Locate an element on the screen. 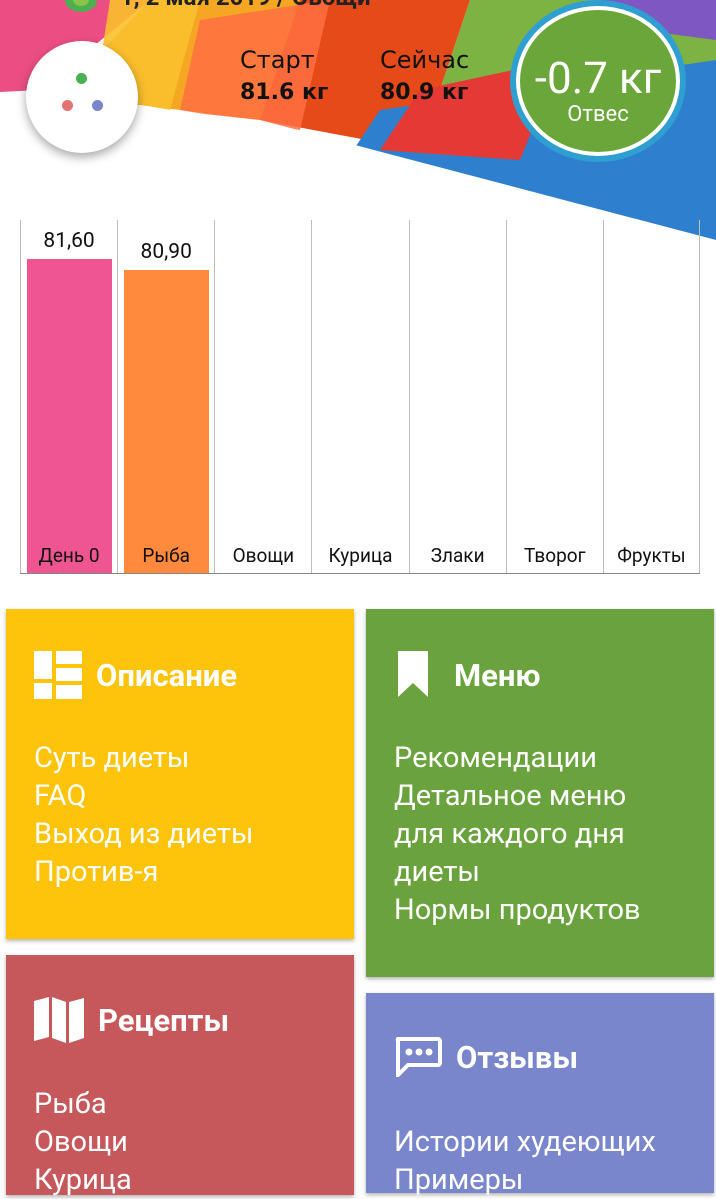  link-recommendations: Рекомендации is located at coordinates (495, 758).